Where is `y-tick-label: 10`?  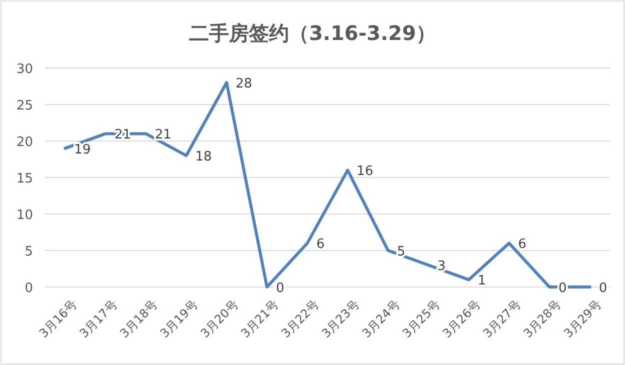 y-tick-label: 10 is located at coordinates (24, 215).